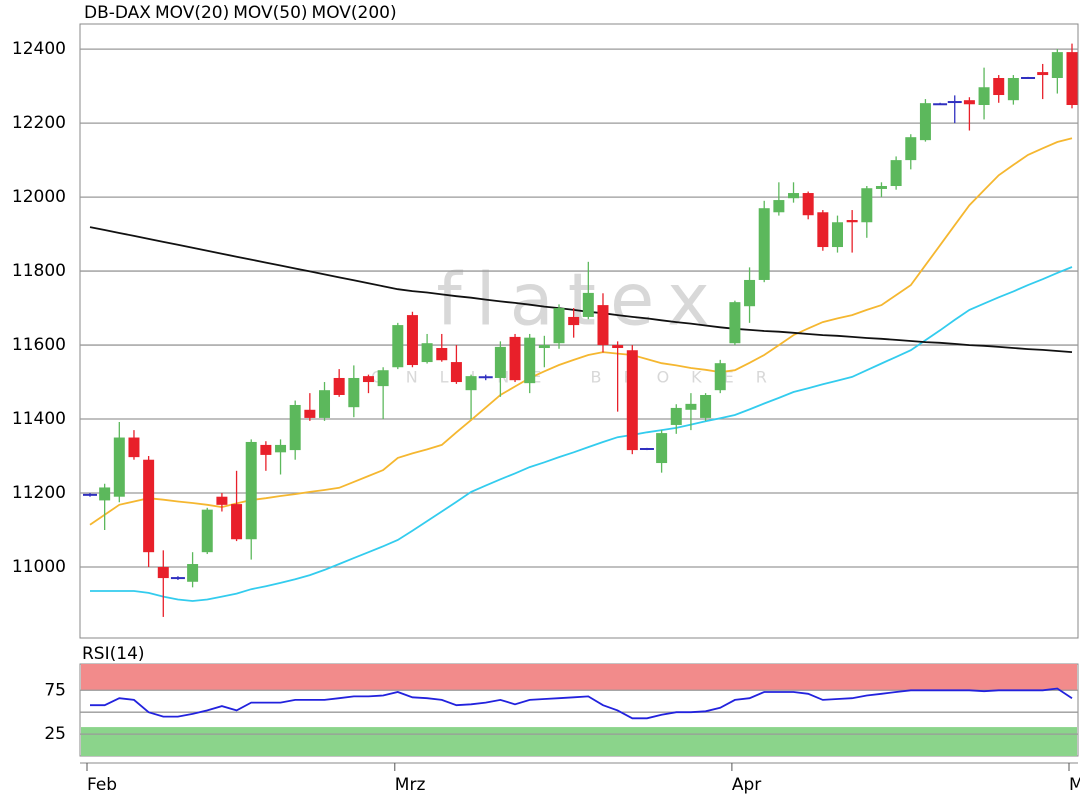 The width and height of the screenshot is (1080, 800). I want to click on y-tick-label: 25, so click(55, 734).